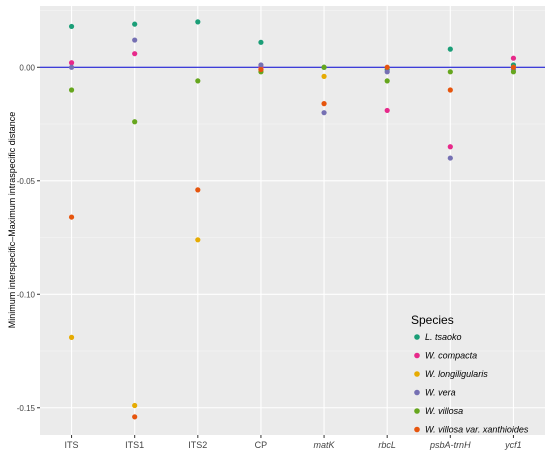 This screenshot has width=550, height=463. Describe the element at coordinates (444, 411) in the screenshot. I see `legend-label: W. villosa` at that location.